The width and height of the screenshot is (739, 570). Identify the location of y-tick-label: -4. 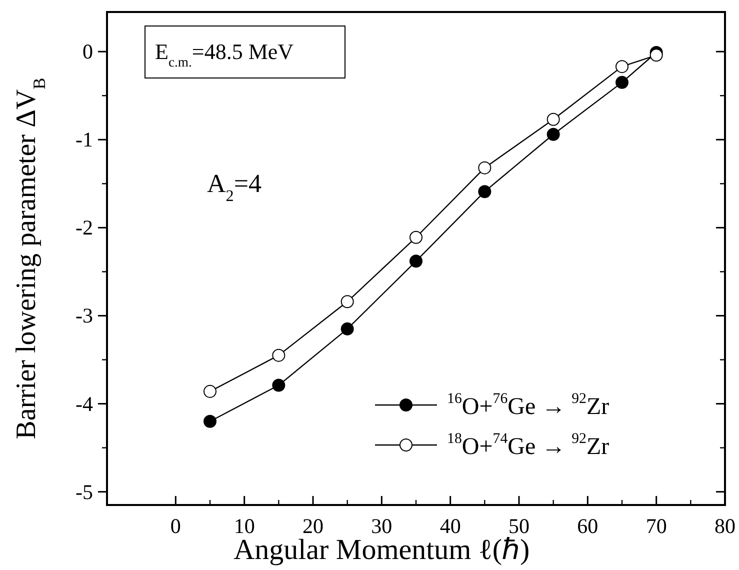
(85, 404).